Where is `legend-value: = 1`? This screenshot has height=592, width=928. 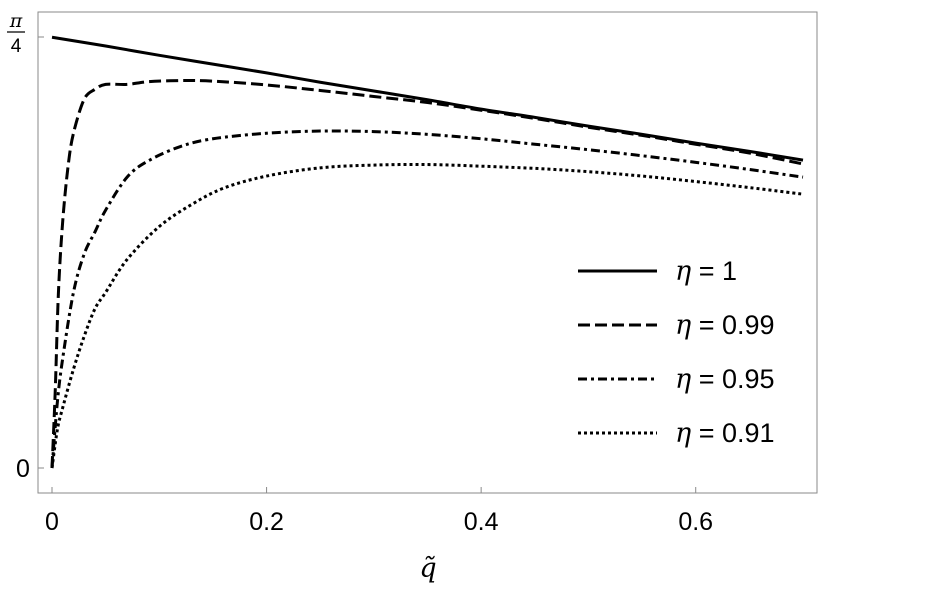
legend-value: = 1 is located at coordinates (714, 271).